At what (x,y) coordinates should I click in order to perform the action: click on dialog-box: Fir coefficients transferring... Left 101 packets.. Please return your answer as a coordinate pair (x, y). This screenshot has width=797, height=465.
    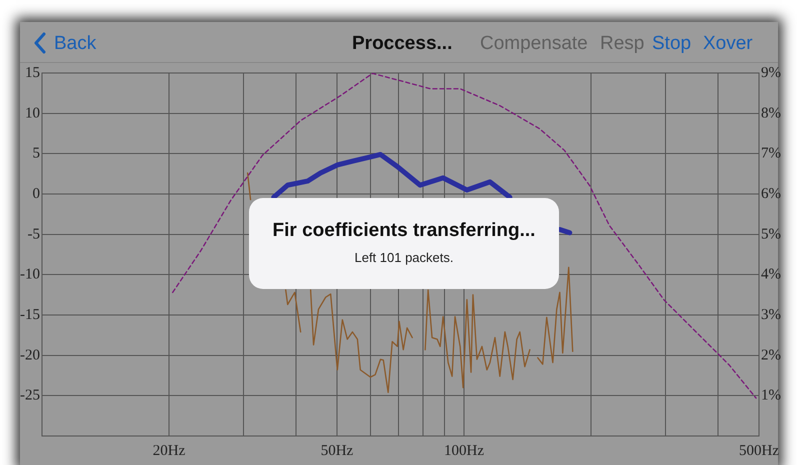
    Looking at the image, I should click on (404, 243).